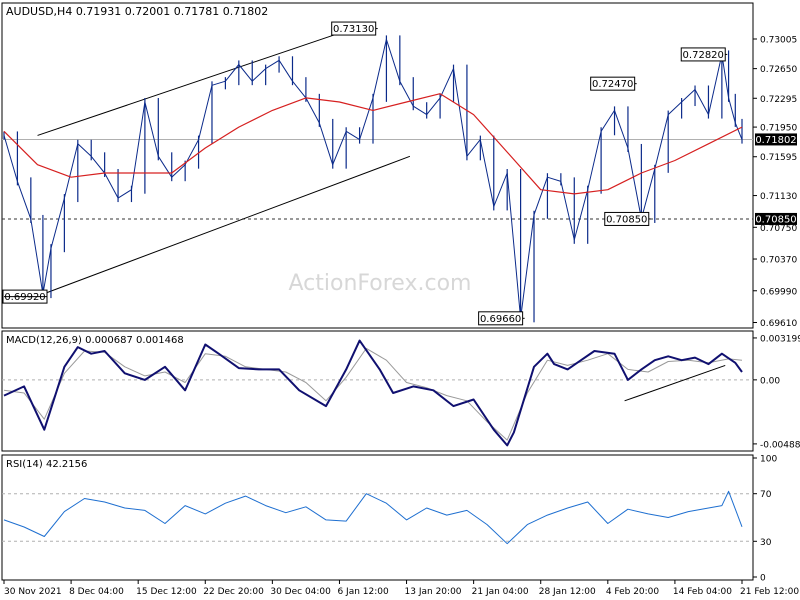 The height and width of the screenshot is (600, 800). Describe the element at coordinates (778, 261) in the screenshot. I see `y-tick-label: 0.70370` at that location.